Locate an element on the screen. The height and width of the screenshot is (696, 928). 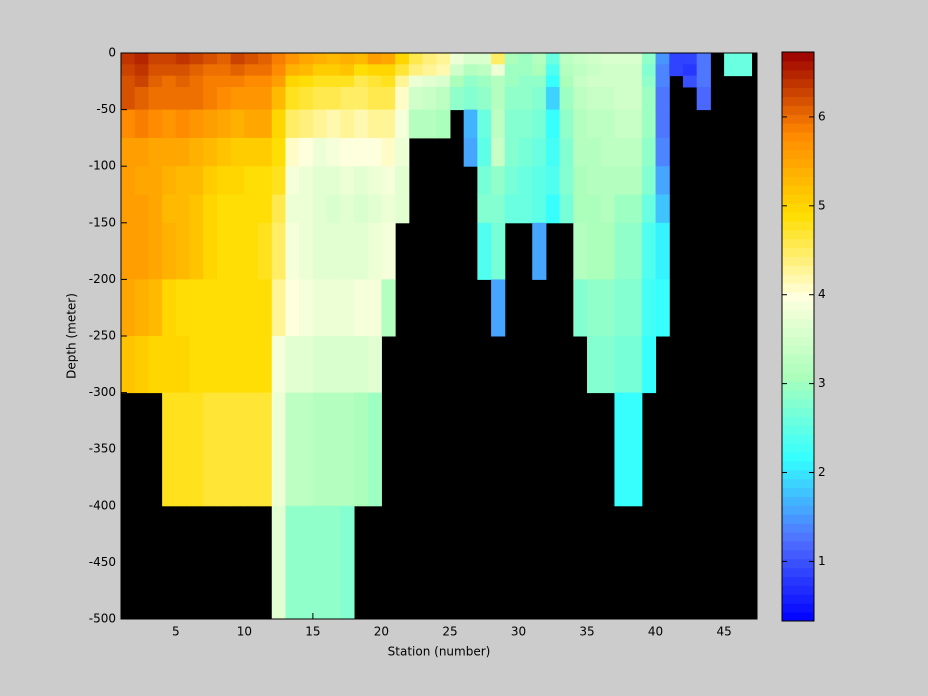
colorbar-tick-label: 5 is located at coordinates (822, 205).